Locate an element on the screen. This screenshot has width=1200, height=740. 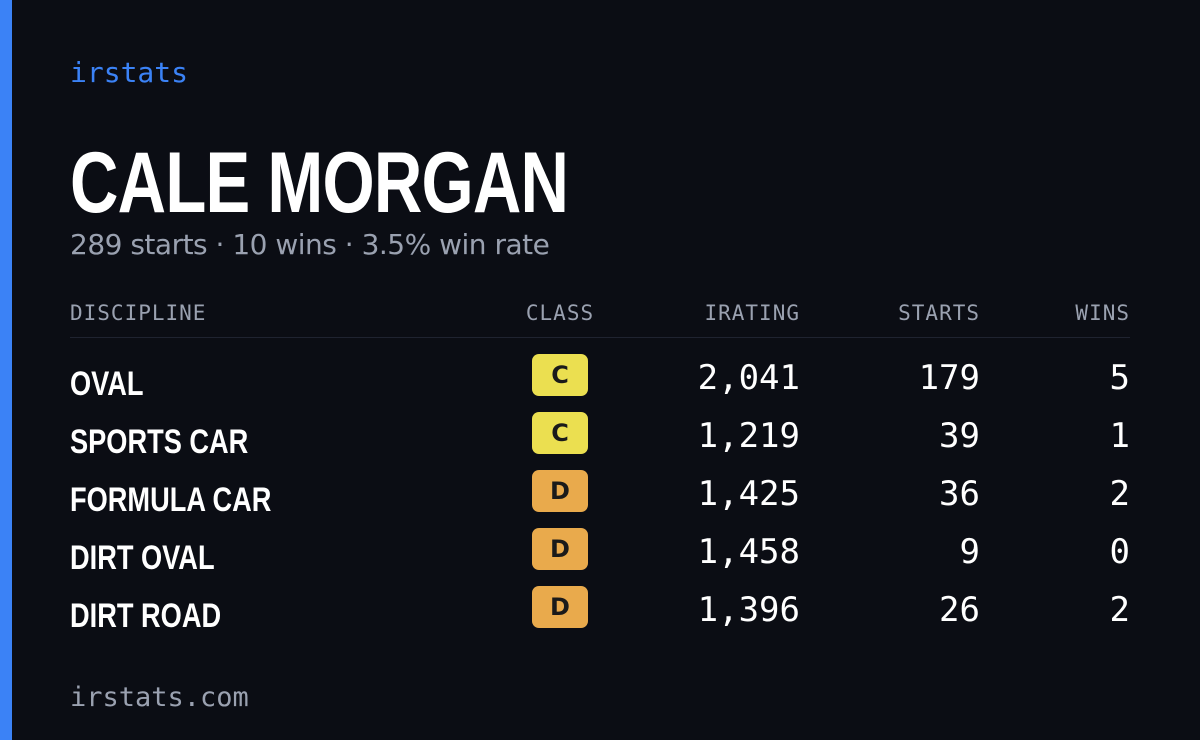
discipline: DIRT ROAD is located at coordinates (146, 616).